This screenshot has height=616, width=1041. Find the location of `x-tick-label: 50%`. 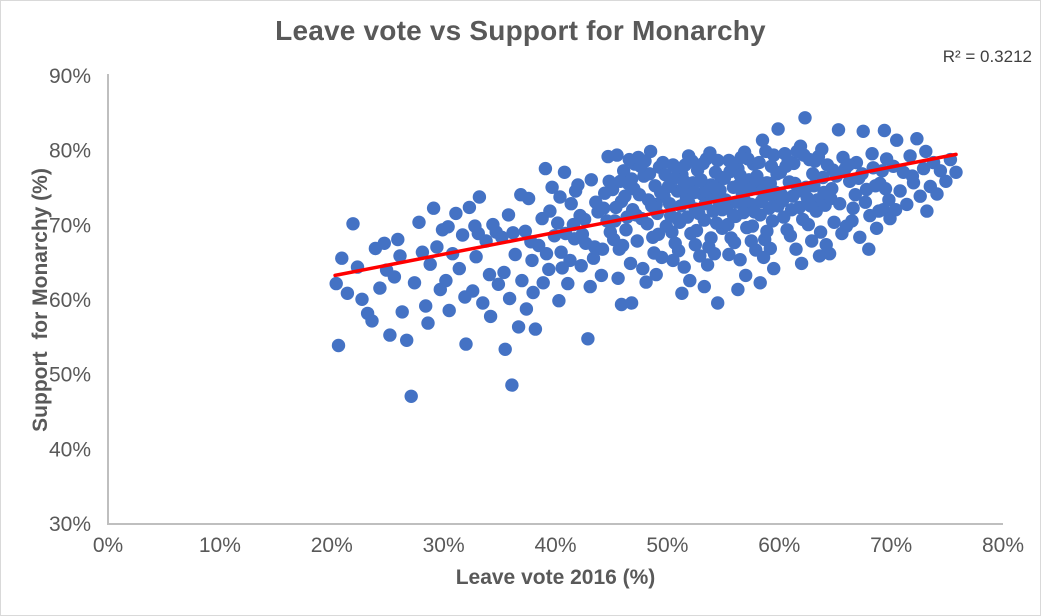

x-tick-label: 50% is located at coordinates (667, 545).